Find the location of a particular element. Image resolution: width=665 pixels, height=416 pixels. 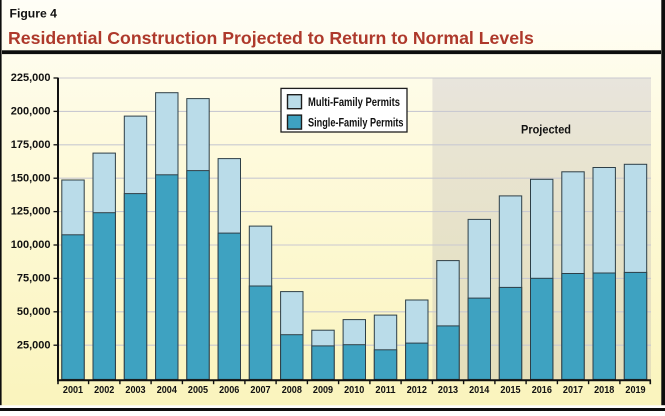

svg-text: 2007 is located at coordinates (260, 390).